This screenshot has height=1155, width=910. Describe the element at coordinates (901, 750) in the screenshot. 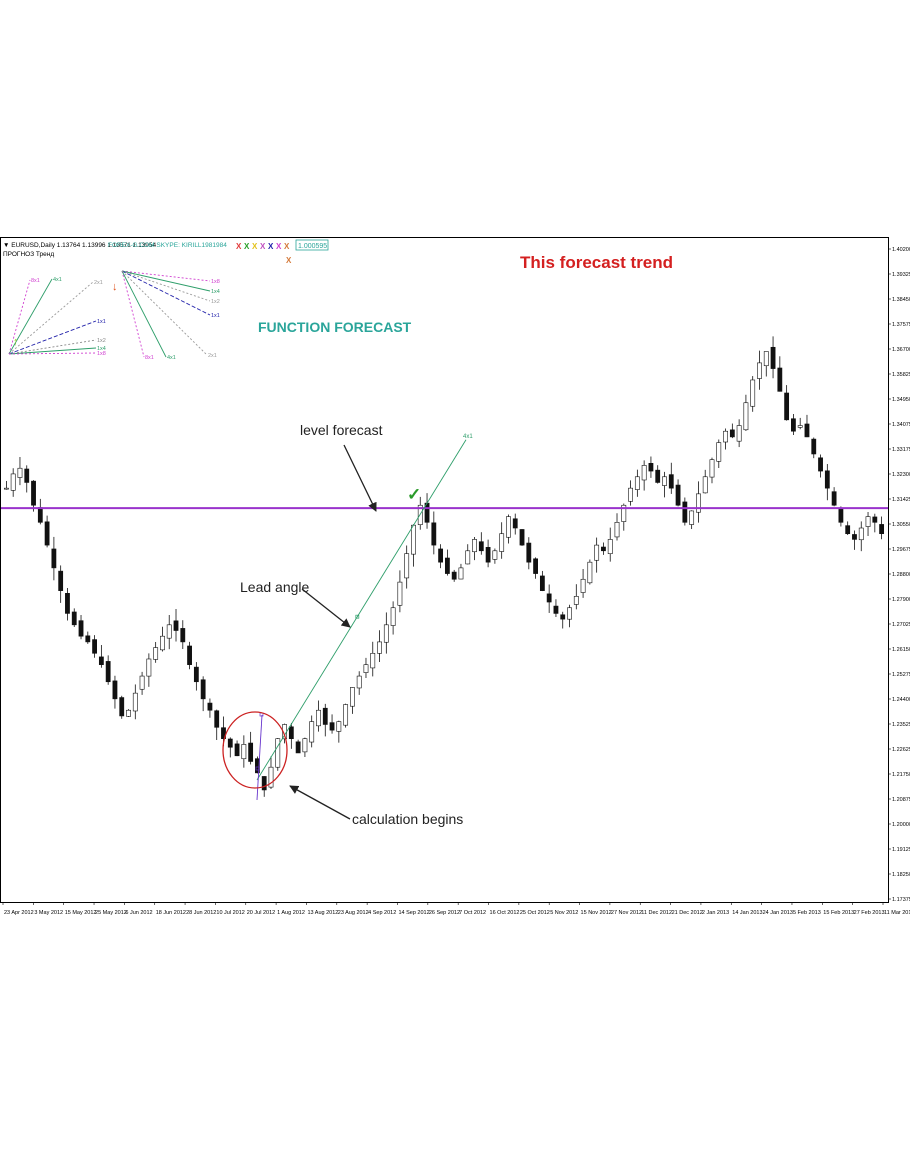

I see `y-tick-label: 1.22625` at that location.